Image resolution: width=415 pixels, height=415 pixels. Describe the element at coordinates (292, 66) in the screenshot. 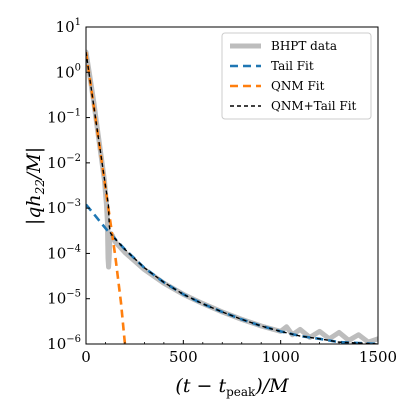

I see `legend-label-1: Tail Fit` at that location.